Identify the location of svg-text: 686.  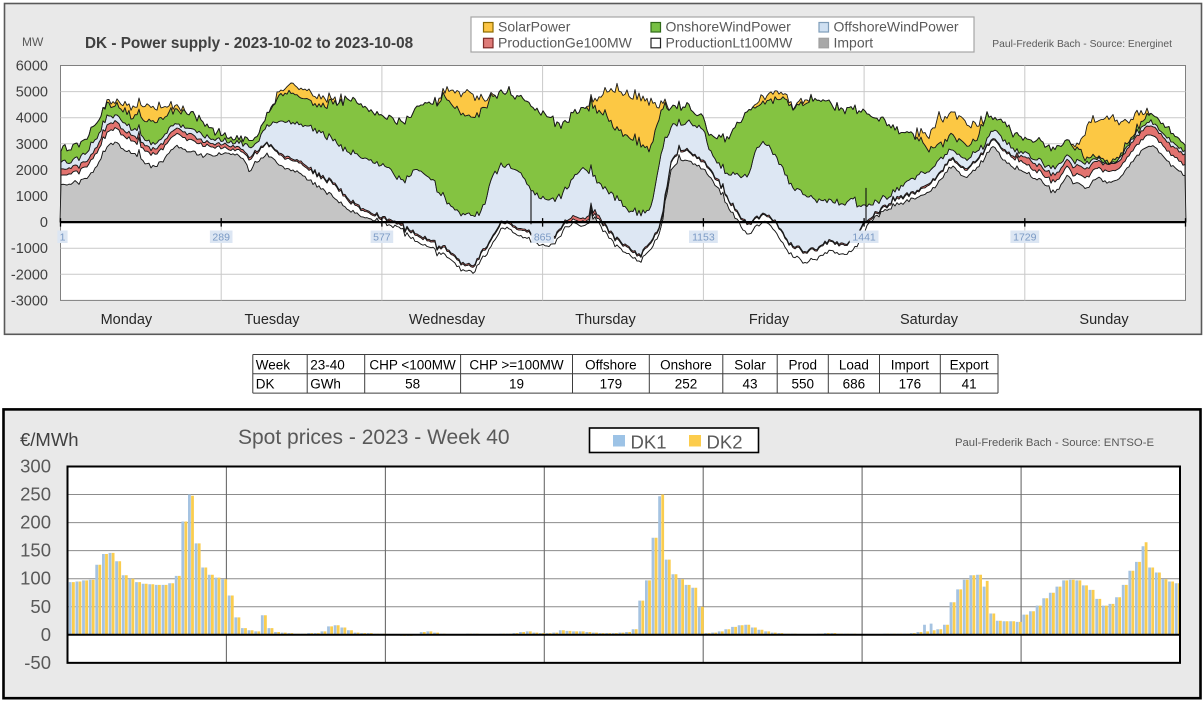
(854, 384).